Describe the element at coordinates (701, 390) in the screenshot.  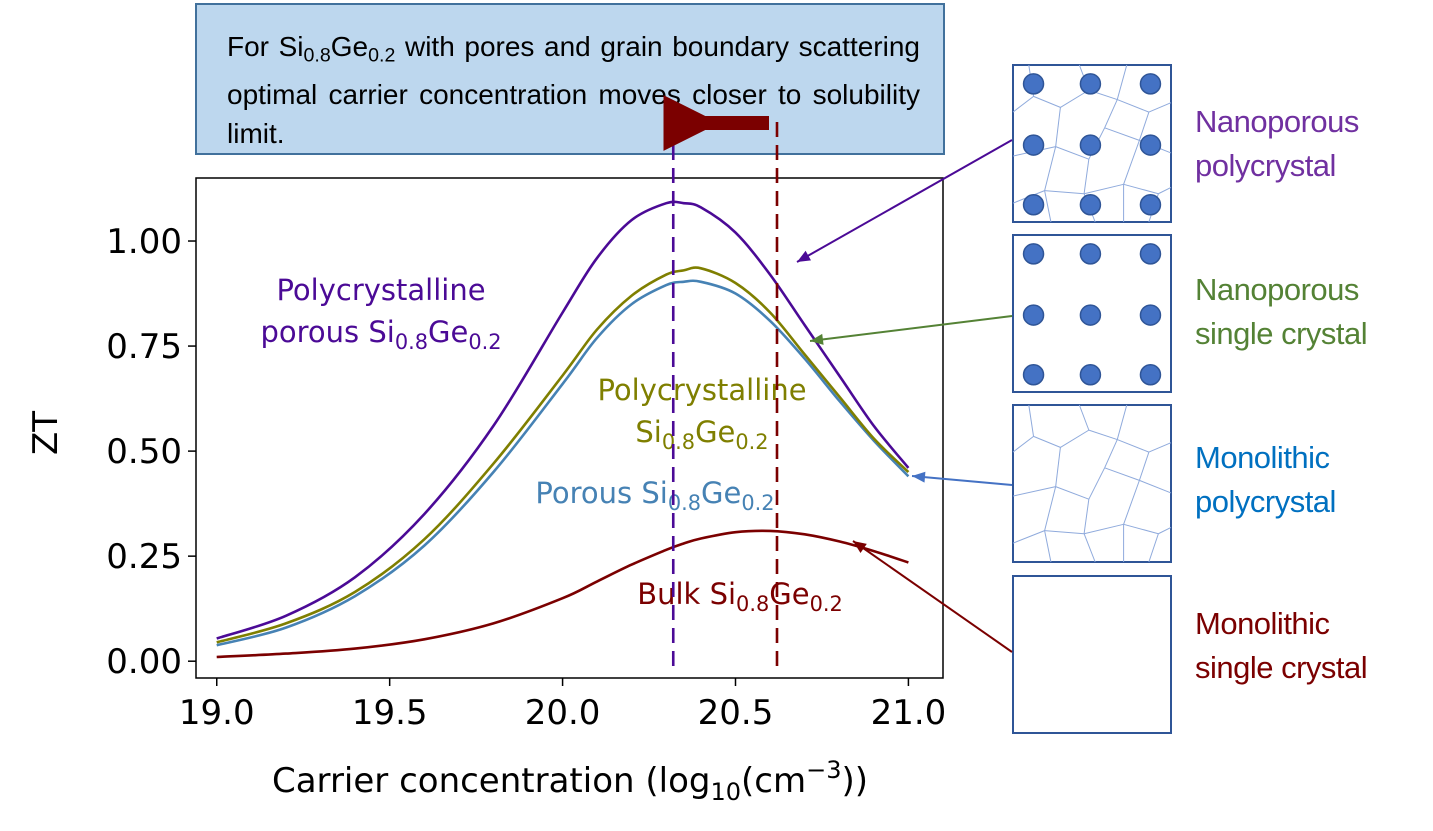
I see `series-label-polycrystalline-line1: Polycrystalline` at that location.